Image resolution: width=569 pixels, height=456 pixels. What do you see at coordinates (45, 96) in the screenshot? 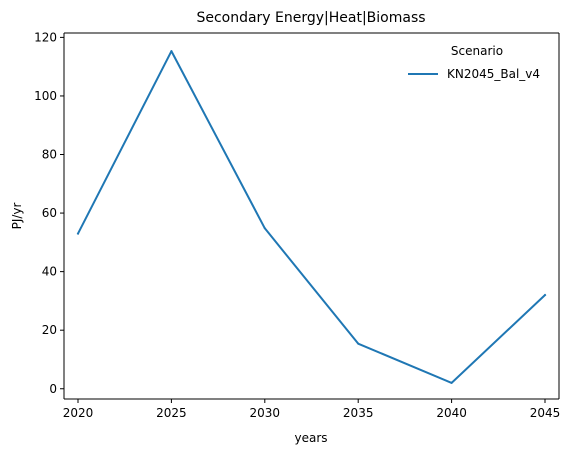
I see `y-tick-label: 100` at bounding box center [45, 96].